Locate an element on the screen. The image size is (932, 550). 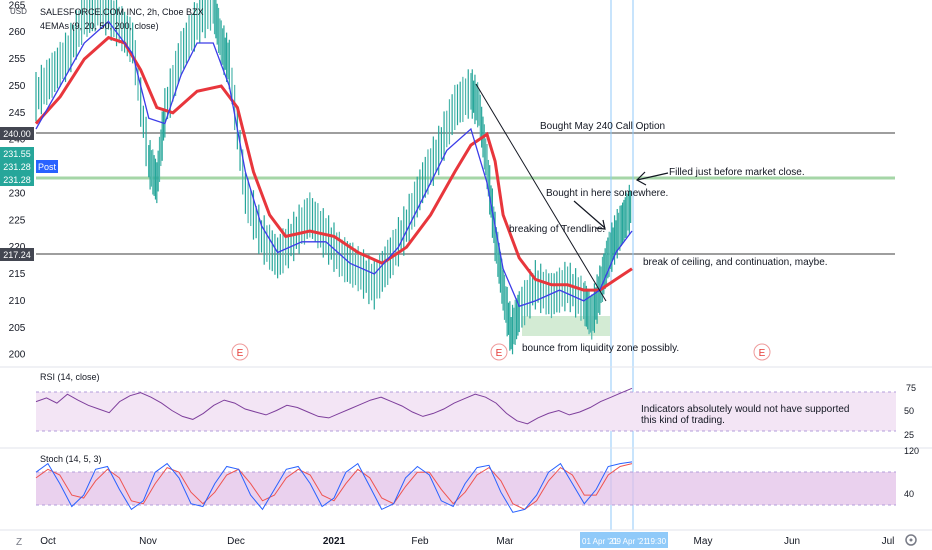
rsi-title: RSI (14, close) is located at coordinates (70, 377).